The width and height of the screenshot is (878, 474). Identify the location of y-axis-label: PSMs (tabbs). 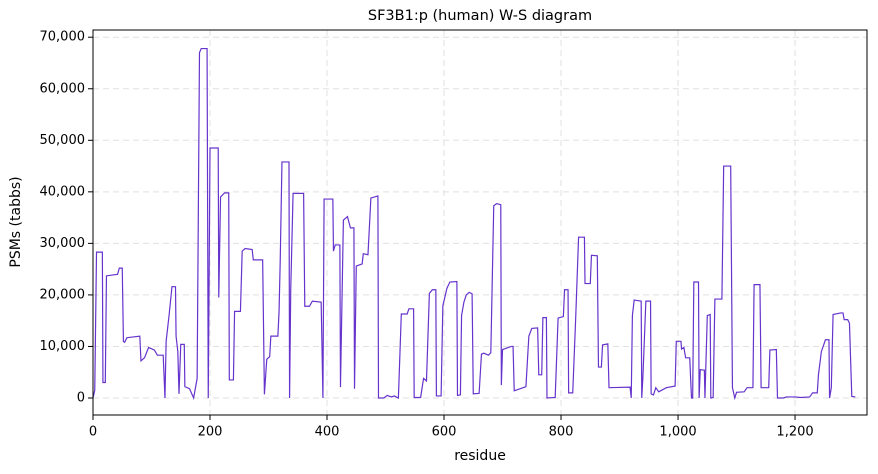
(16, 221).